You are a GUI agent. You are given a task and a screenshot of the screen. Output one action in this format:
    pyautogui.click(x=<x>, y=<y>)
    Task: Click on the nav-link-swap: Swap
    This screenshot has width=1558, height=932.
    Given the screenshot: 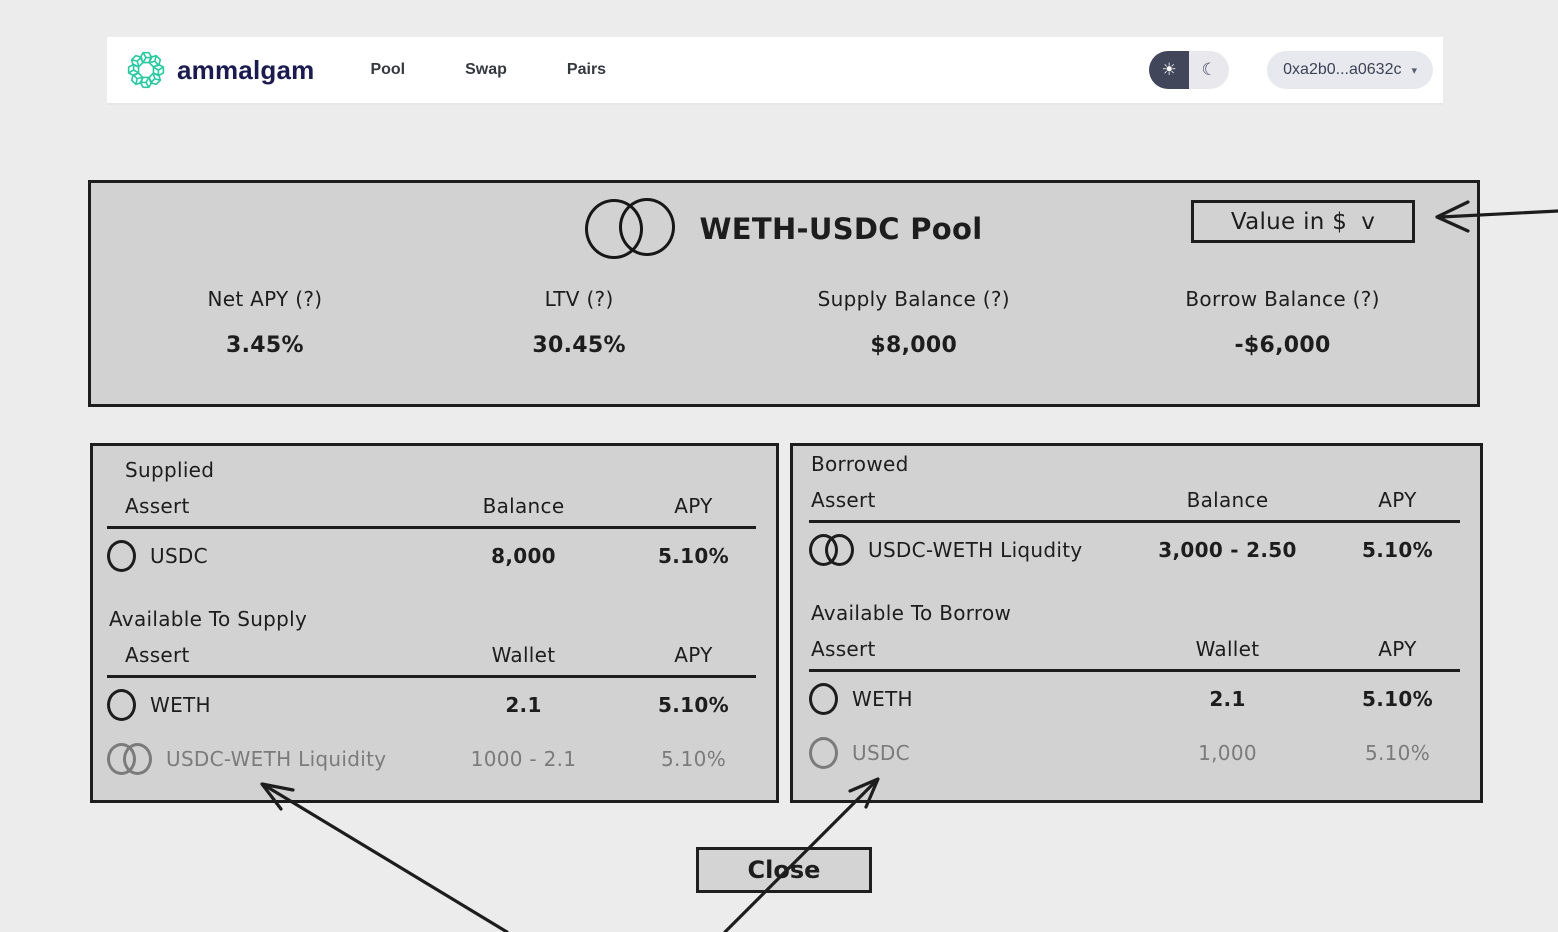 What is the action you would take?
    pyautogui.click(x=486, y=69)
    